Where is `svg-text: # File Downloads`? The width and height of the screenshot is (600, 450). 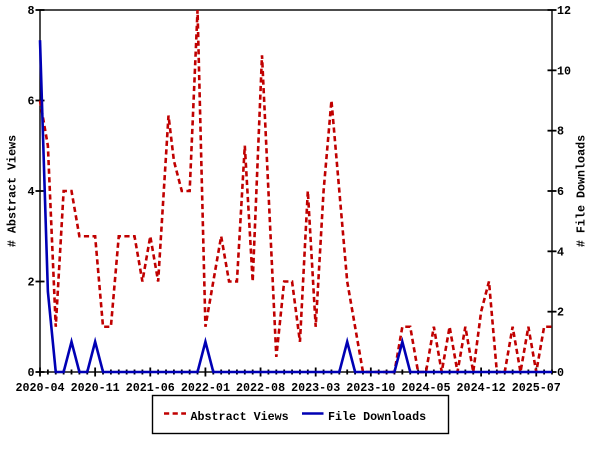 svg-text: # File Downloads is located at coordinates (582, 191).